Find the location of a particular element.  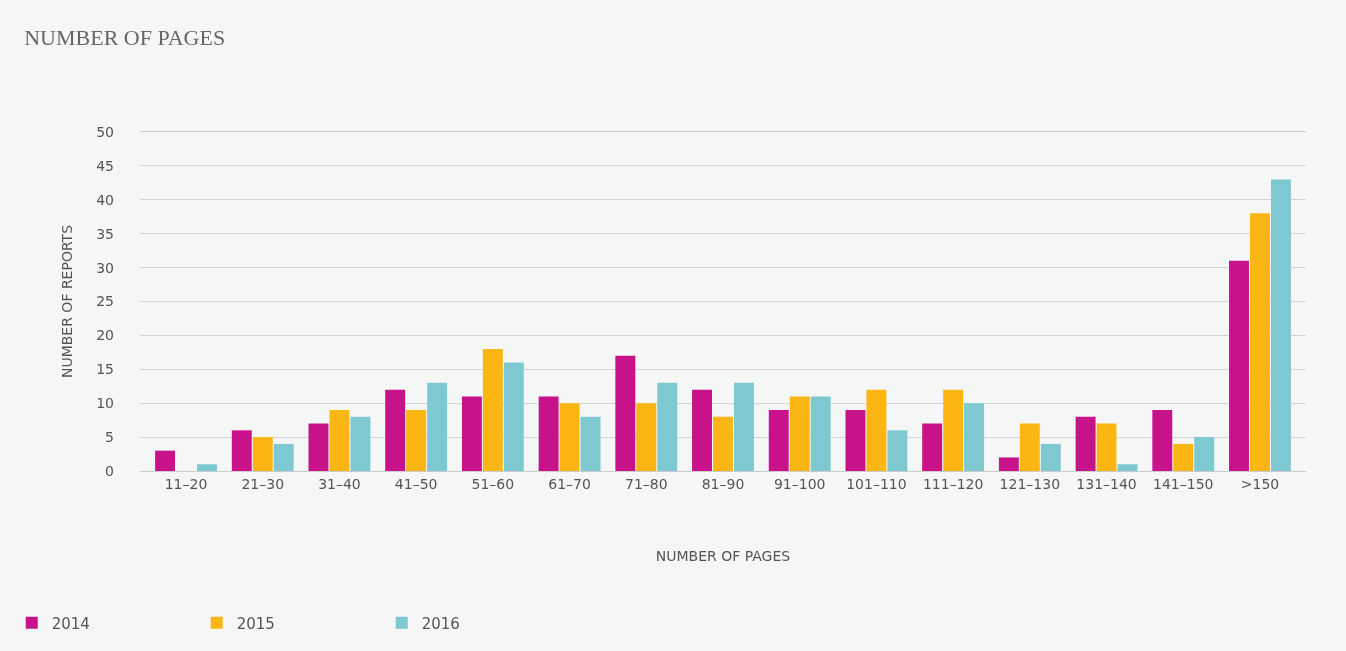

y-tick-label: 20 is located at coordinates (105, 335).